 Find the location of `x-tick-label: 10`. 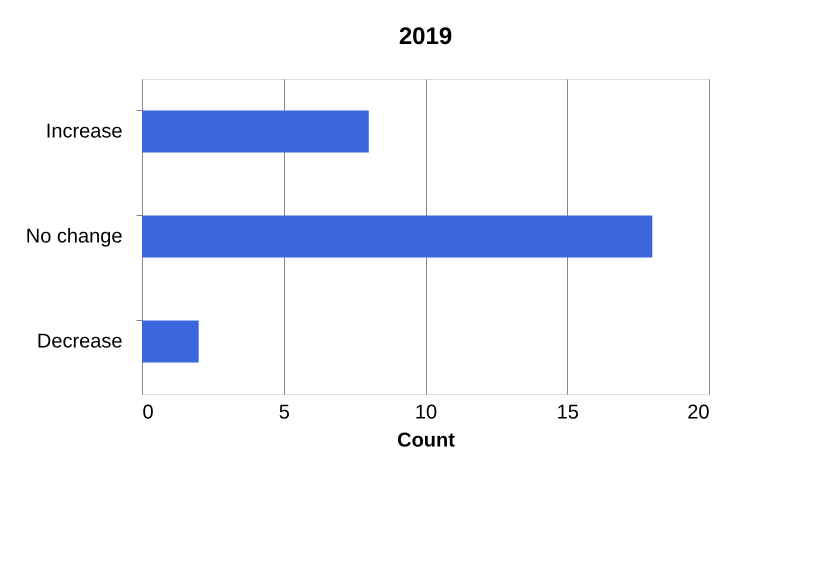

x-tick-label: 10 is located at coordinates (426, 413).